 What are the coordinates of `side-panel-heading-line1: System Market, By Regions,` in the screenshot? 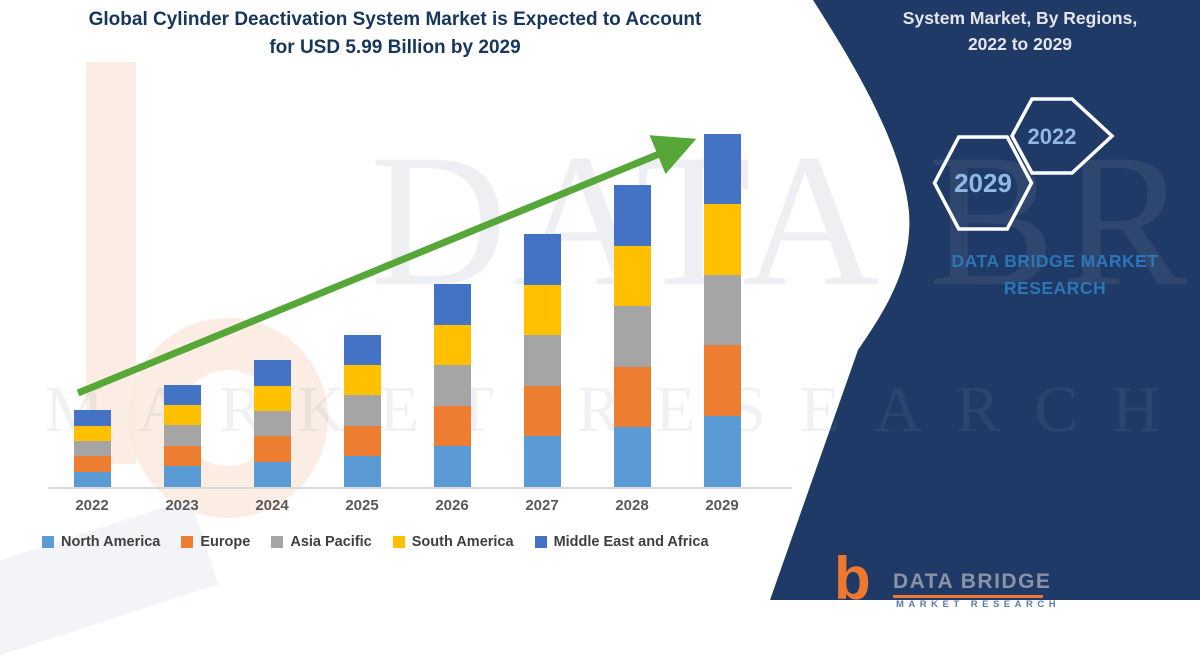 It's located at (1020, 18).